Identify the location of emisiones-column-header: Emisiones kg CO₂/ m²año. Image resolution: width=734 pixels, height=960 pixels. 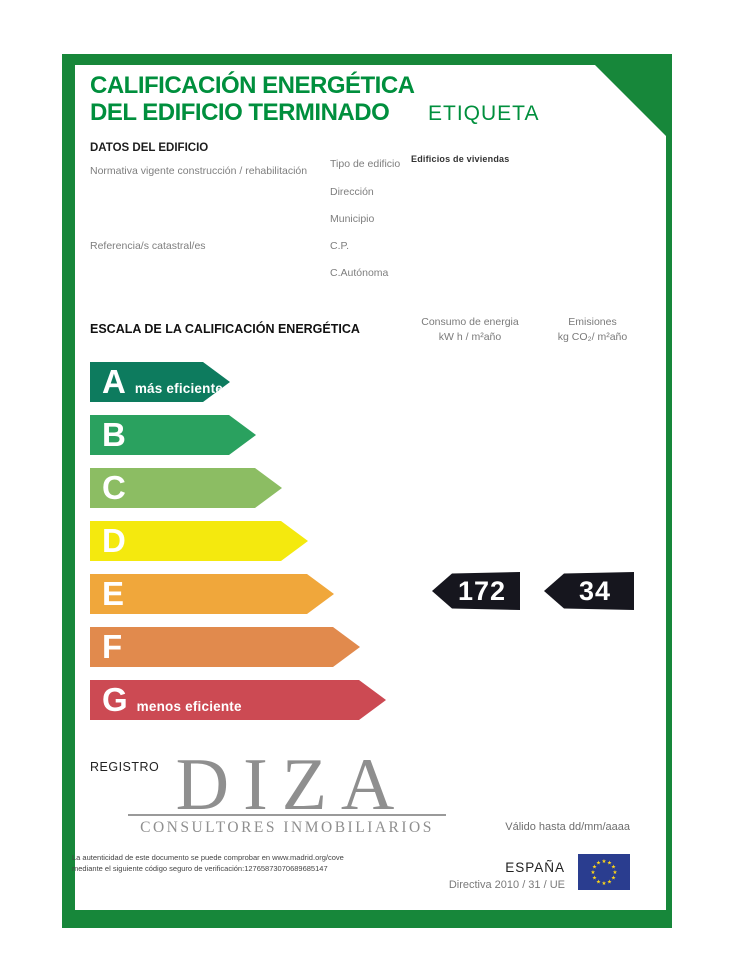
(592, 330).